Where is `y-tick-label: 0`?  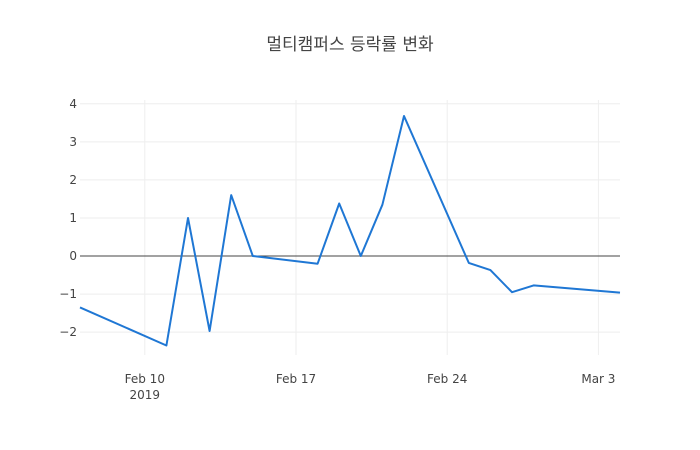
y-tick-label: 0 is located at coordinates (73, 256).